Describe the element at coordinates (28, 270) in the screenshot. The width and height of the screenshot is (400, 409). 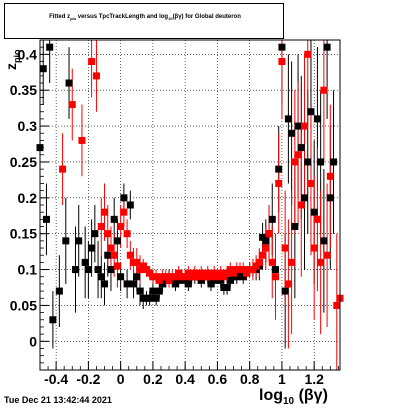
I see `y-tick-label: 0.1` at that location.